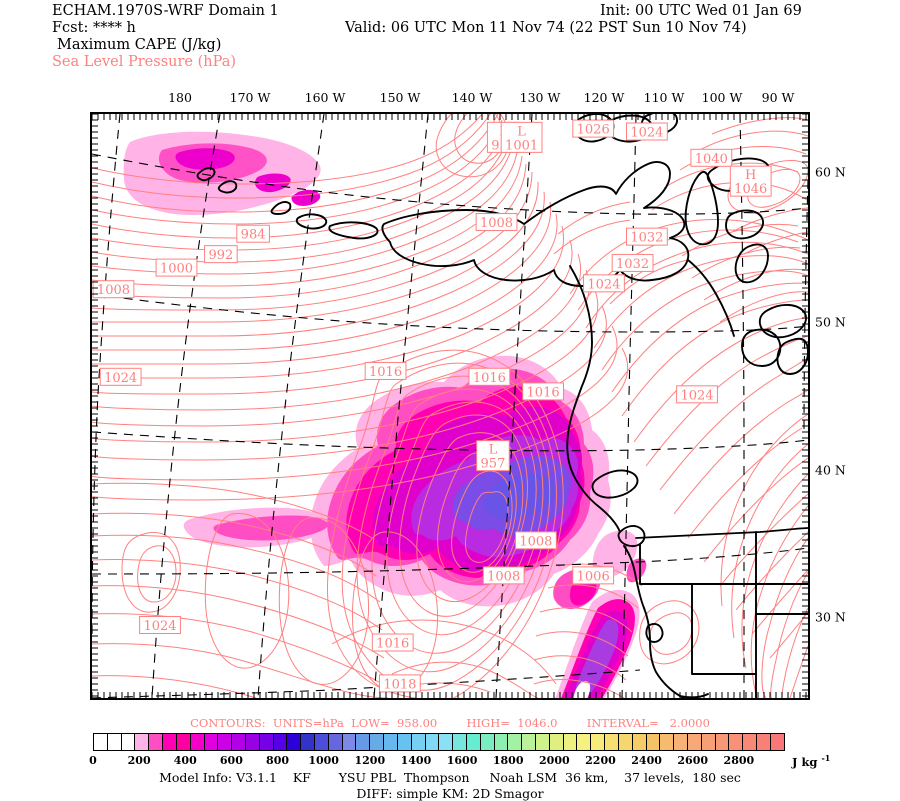 This screenshot has width=900, height=801. What do you see at coordinates (750, 189) in the screenshot?
I see `svg-text: 1046` at bounding box center [750, 189].